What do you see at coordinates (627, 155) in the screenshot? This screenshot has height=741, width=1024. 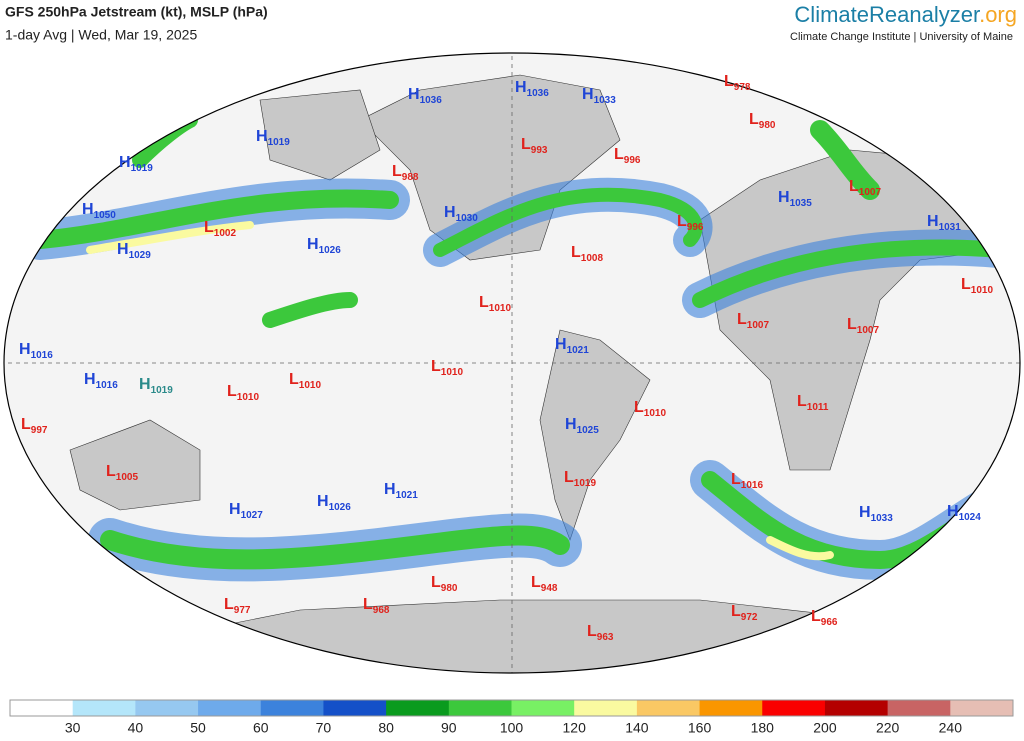 I see `pressure-center: L996` at bounding box center [627, 155].